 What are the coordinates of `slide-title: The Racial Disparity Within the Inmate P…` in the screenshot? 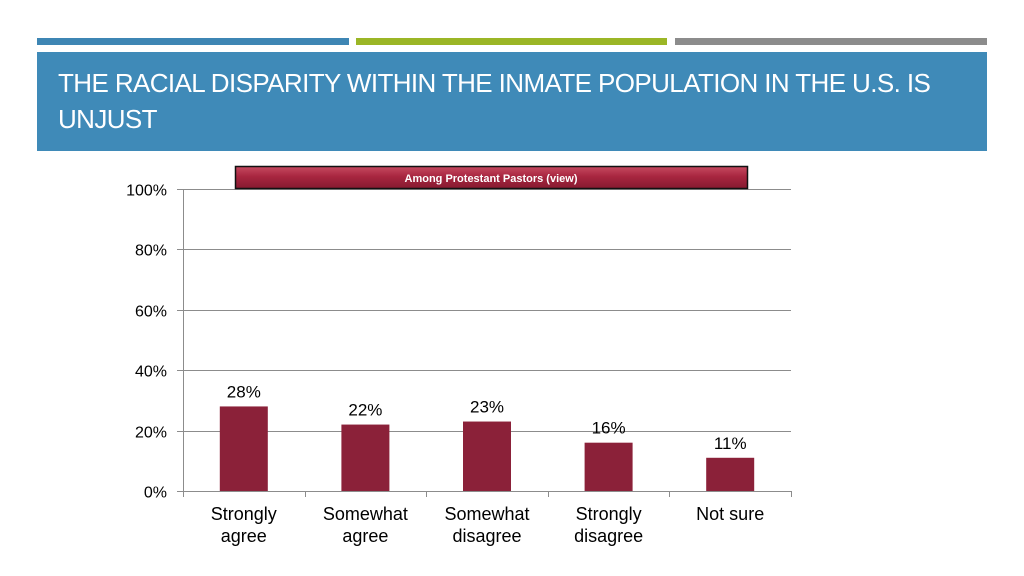 It's located at (494, 101).